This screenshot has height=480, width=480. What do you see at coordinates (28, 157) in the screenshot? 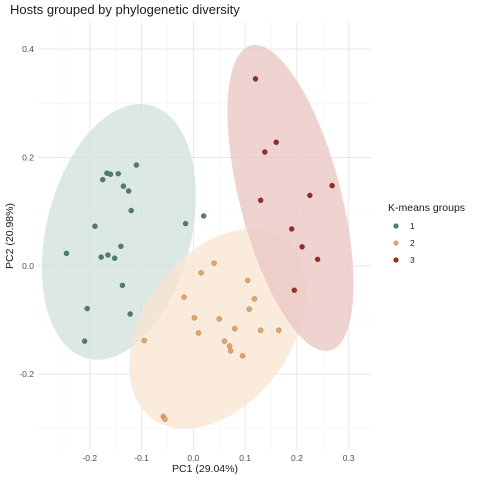
I see `y-tick-label: 0.2` at bounding box center [28, 157].